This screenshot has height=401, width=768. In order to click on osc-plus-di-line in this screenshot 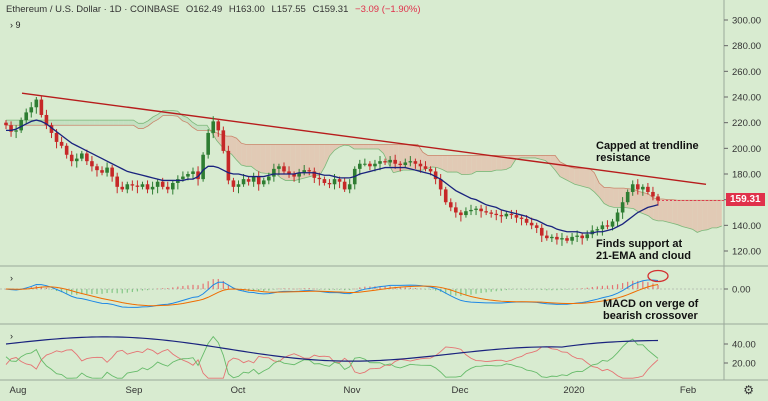, I will do `click(332, 357)`.